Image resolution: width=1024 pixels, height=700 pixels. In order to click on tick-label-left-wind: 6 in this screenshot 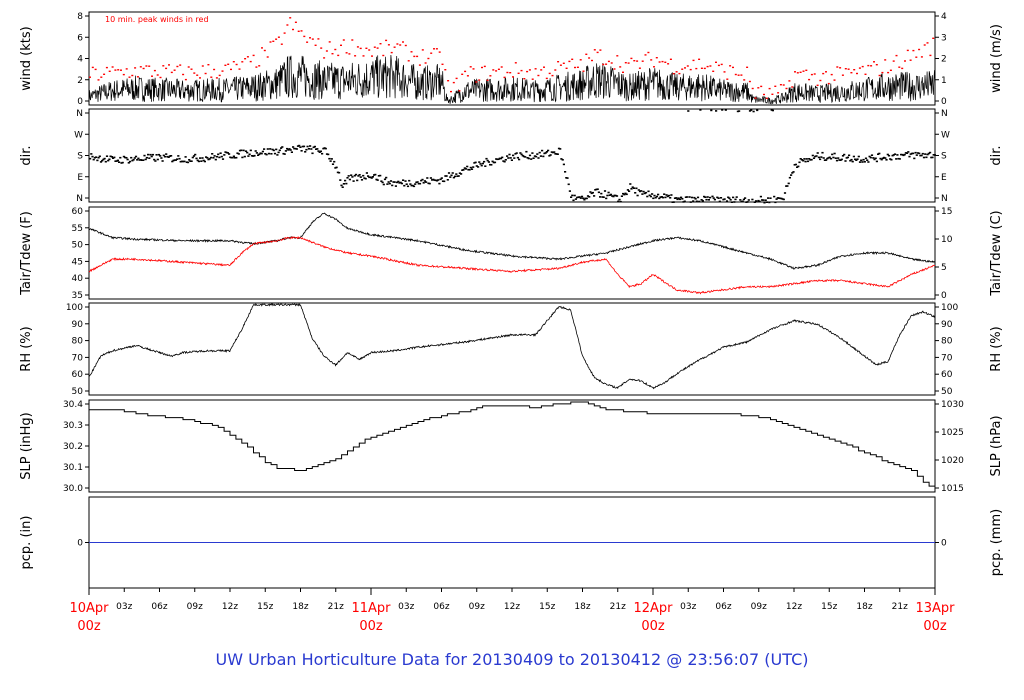, I will do `click(80, 38)`.